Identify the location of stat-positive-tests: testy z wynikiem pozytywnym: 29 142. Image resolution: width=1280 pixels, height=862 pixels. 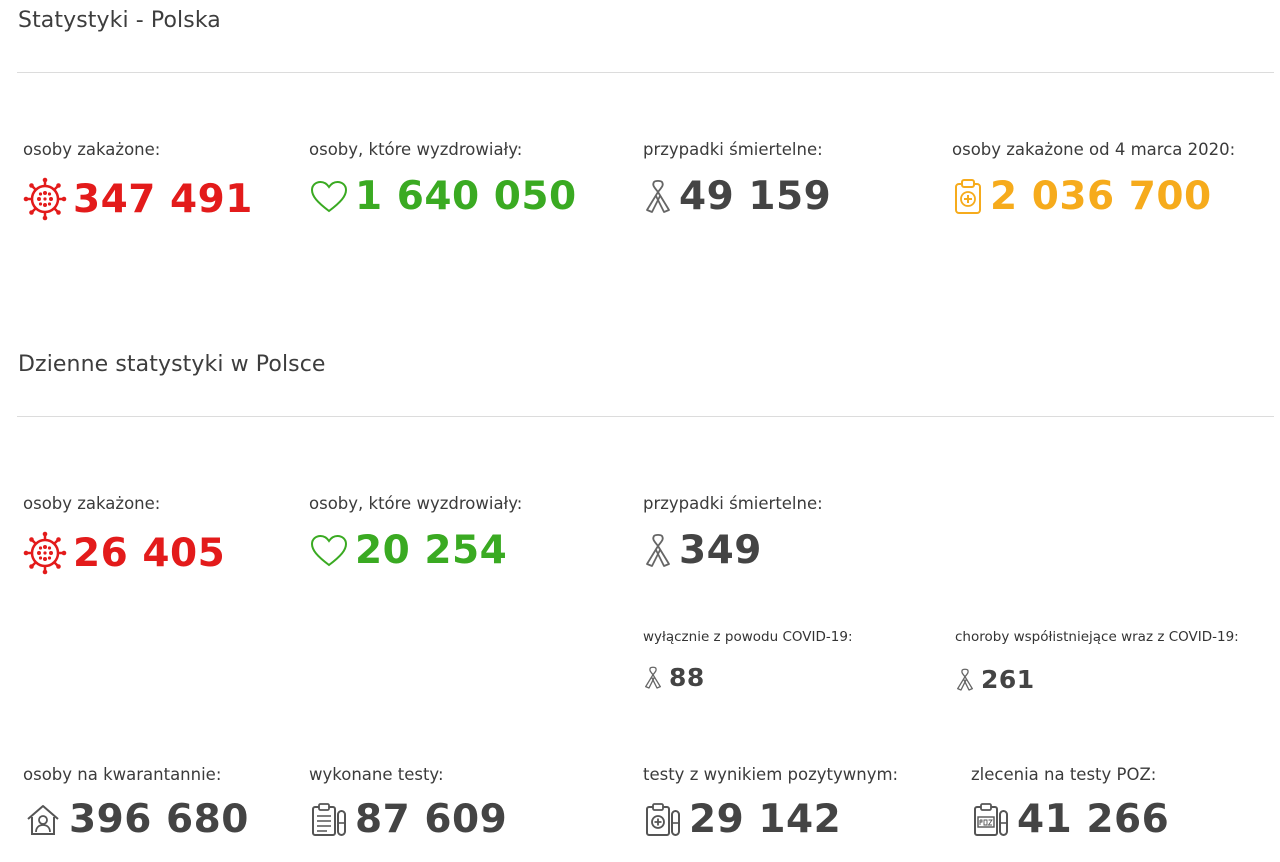
(770, 802).